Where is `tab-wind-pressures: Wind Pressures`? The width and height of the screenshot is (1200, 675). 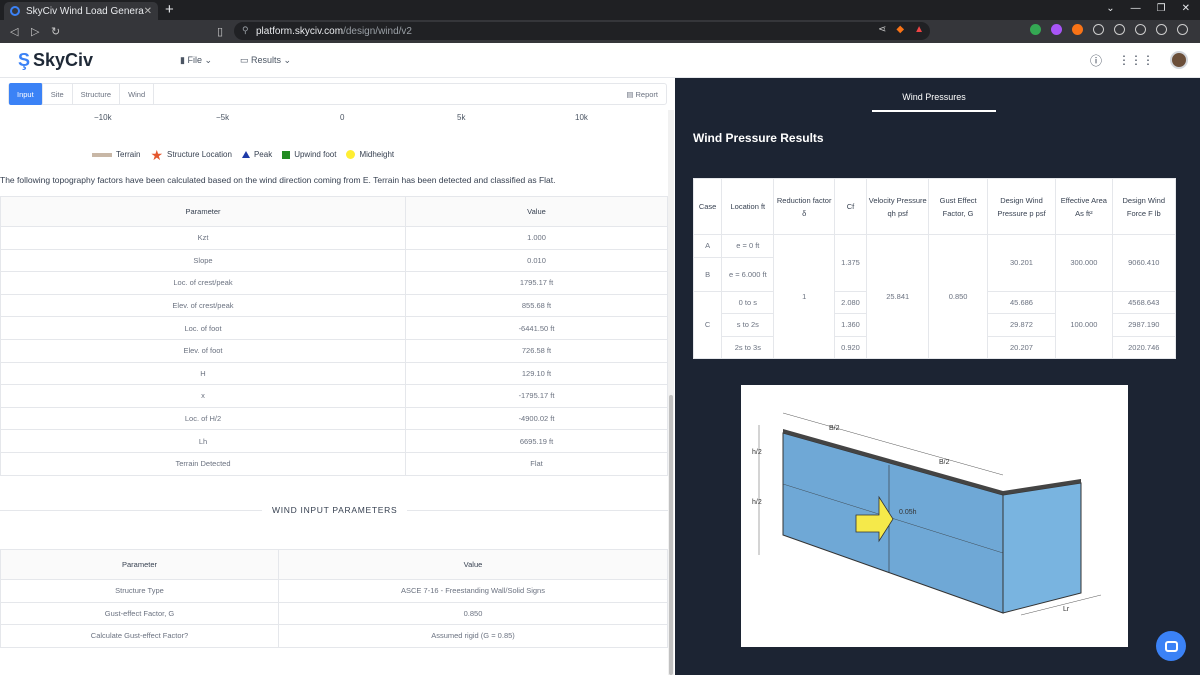 tab-wind-pressures: Wind Pressures is located at coordinates (934, 102).